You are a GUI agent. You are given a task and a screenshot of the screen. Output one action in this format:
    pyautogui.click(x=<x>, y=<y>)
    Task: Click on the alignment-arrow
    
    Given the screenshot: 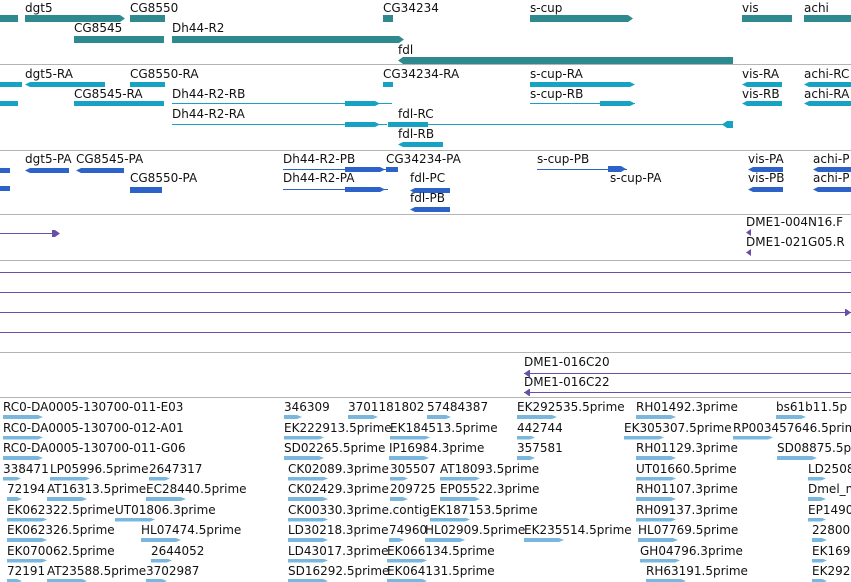 What is the action you would take?
    pyautogui.click(x=848, y=312)
    